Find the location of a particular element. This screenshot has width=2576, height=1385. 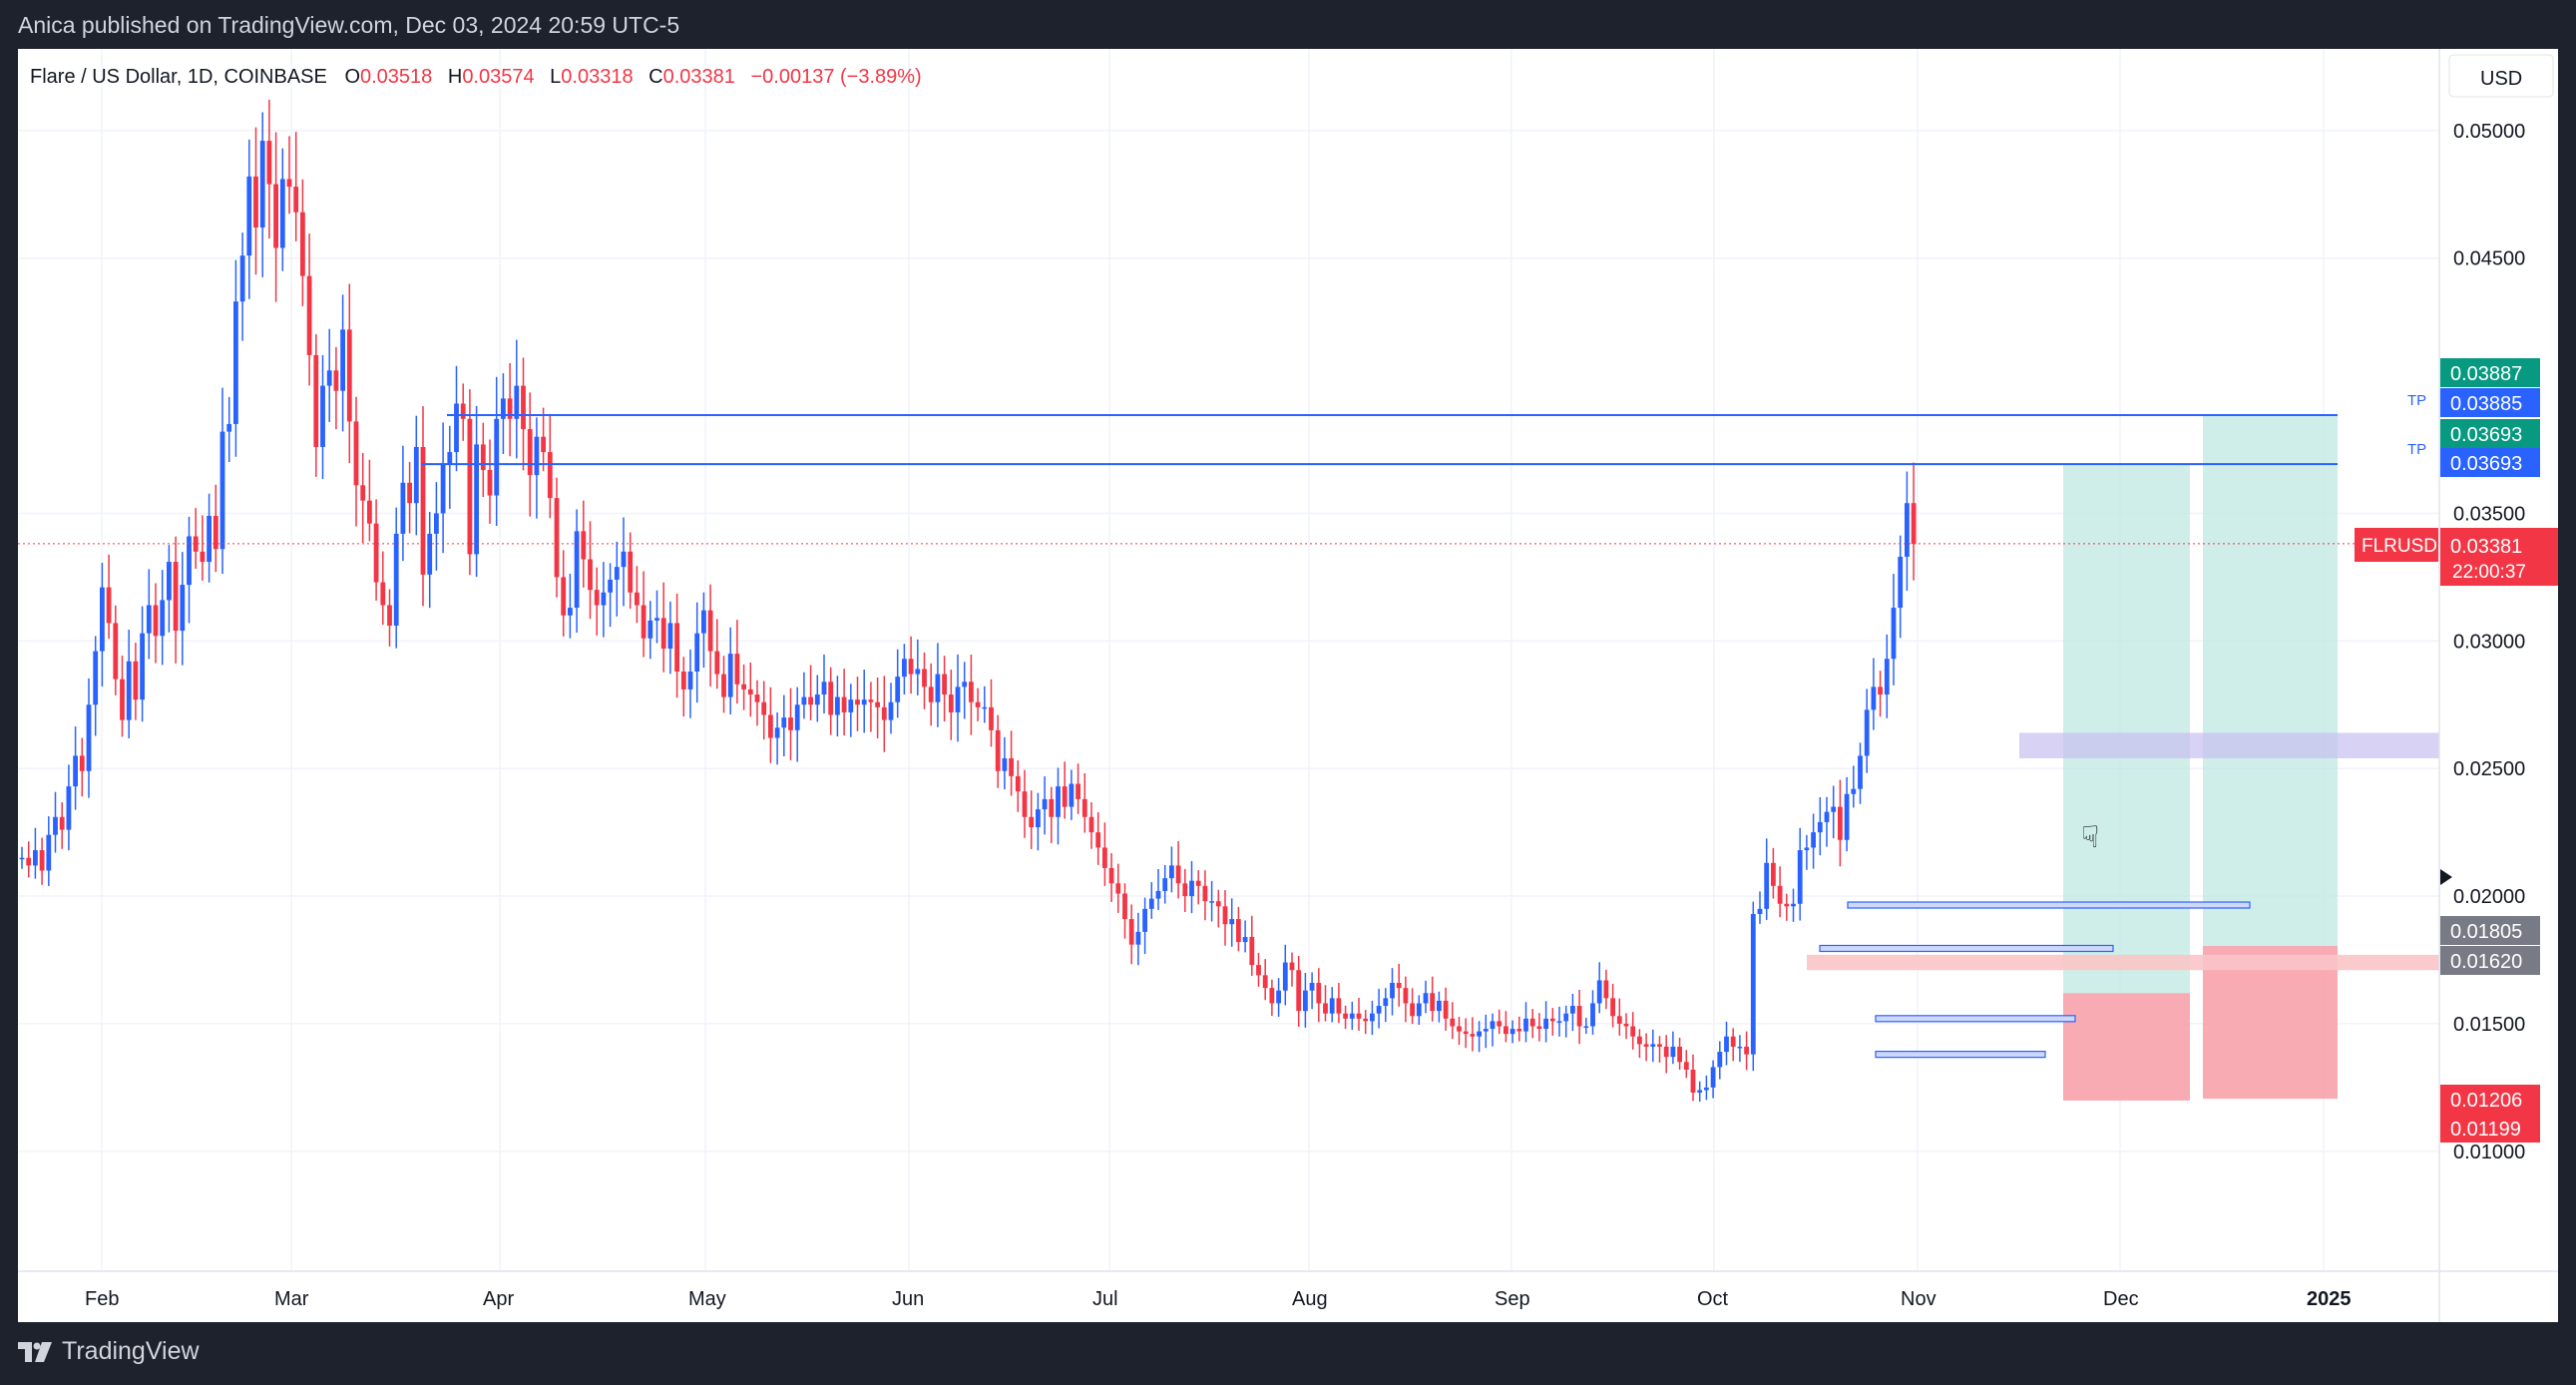

hand-cursor-icon: ☟ is located at coordinates (2090, 838).